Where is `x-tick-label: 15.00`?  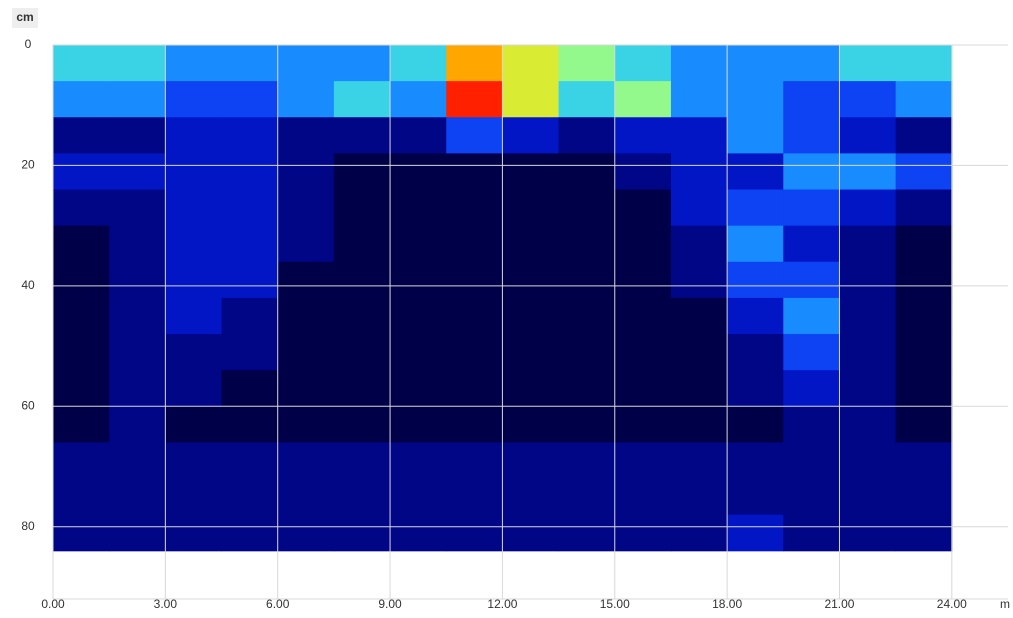
x-tick-label: 15.00 is located at coordinates (615, 604).